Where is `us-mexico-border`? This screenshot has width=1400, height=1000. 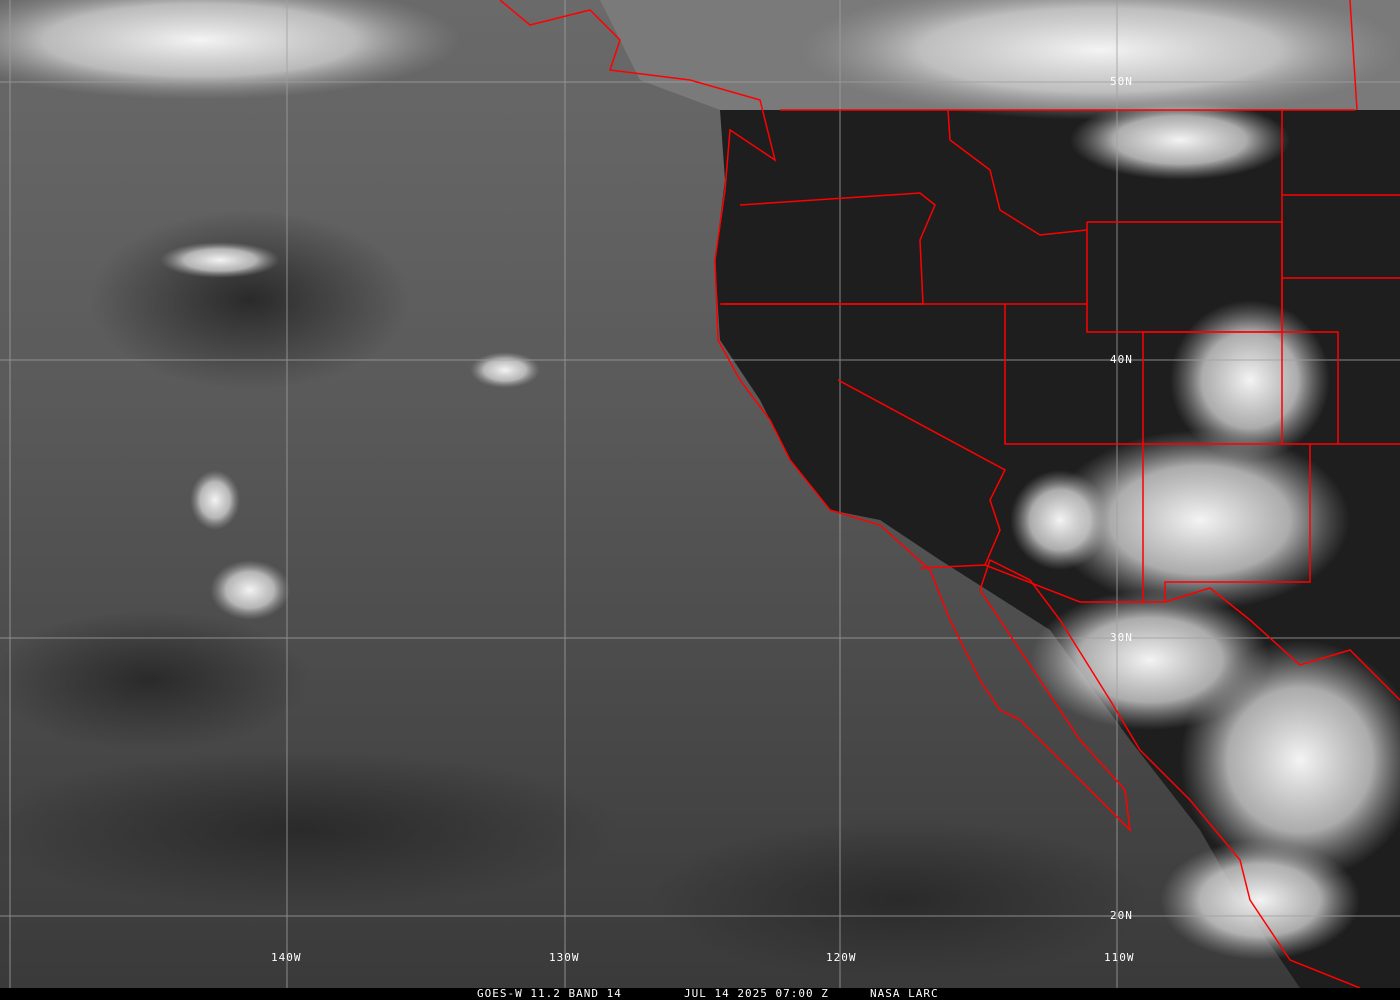 us-mexico-border is located at coordinates (1159, 632).